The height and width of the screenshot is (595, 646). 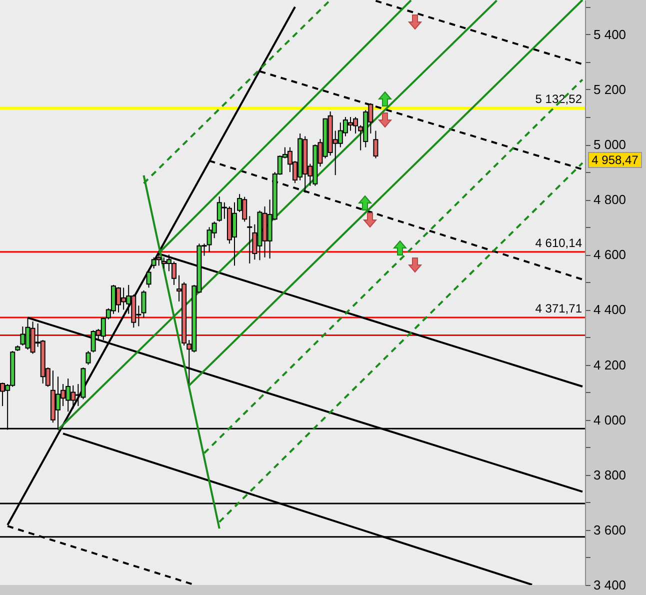 I want to click on y-tick-label: 5 200, so click(x=610, y=89).